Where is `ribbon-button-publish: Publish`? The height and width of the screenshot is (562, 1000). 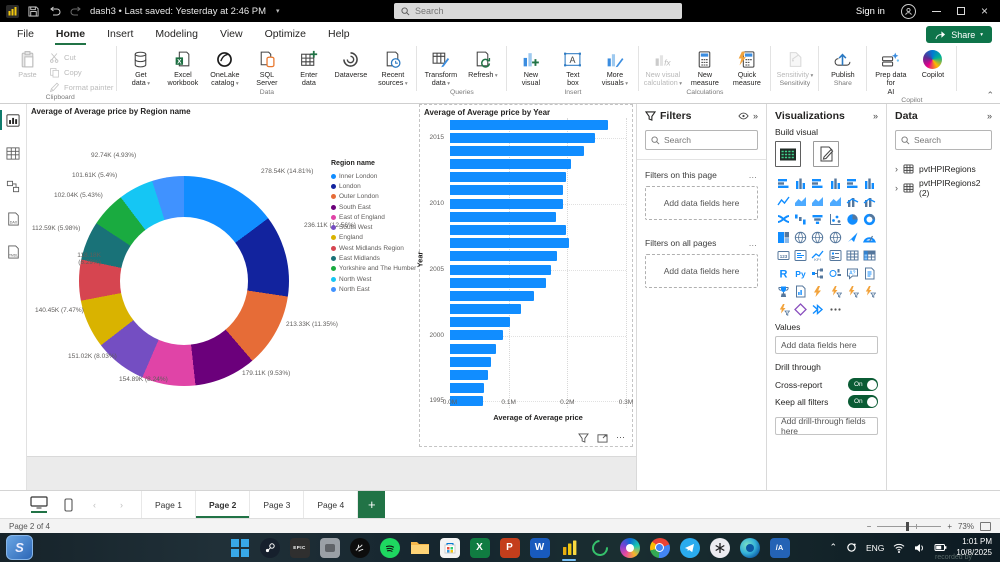
ribbon-button-publish: Publish is located at coordinates (842, 63).